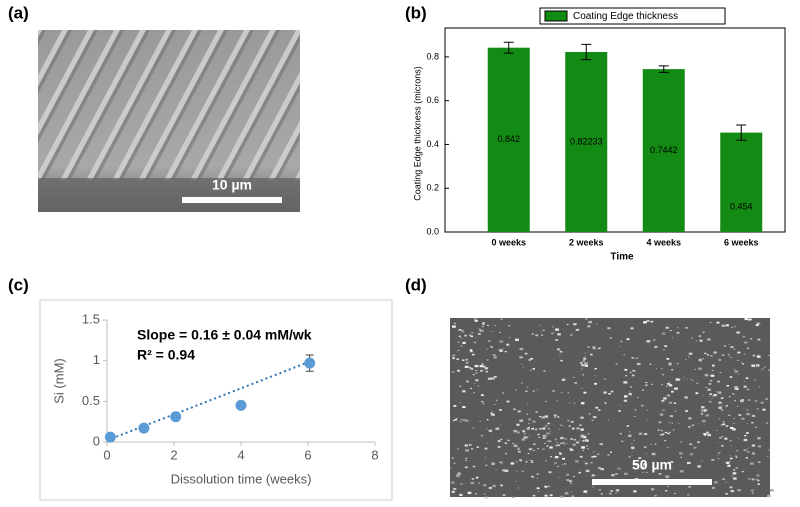 Image resolution: width=800 pixels, height=507 pixels. I want to click on y-tick-label: 1, so click(96, 359).